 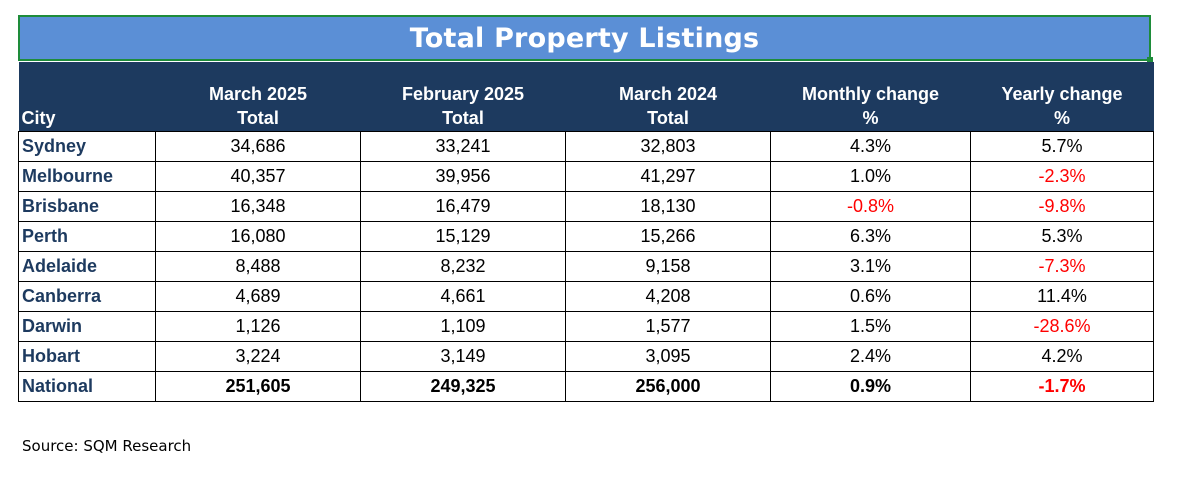 What do you see at coordinates (1062, 94) in the screenshot?
I see `header-yearly-change-line1: Yearly change` at bounding box center [1062, 94].